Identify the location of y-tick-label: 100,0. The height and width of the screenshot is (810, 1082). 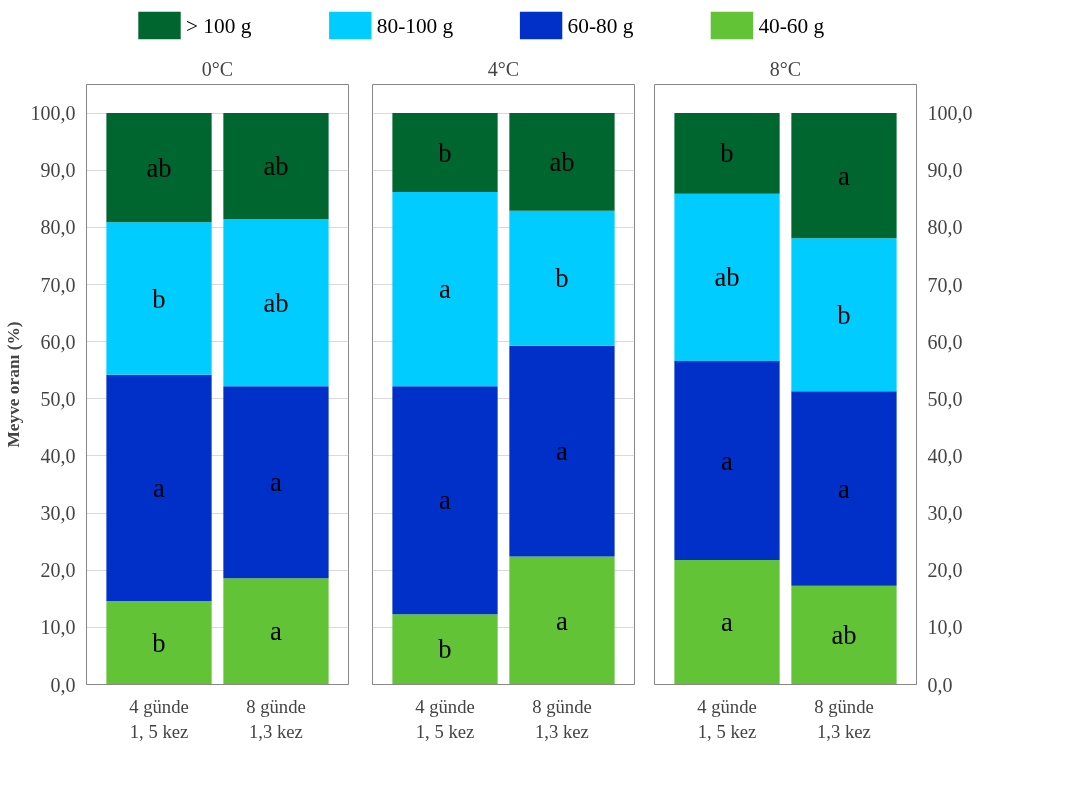
(53, 113).